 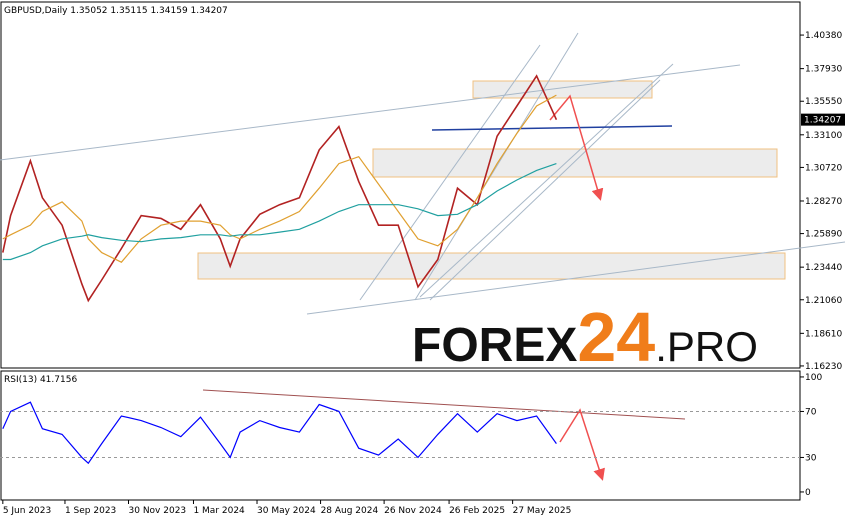 What do you see at coordinates (823, 70) in the screenshot?
I see `y-tick-label: 1.37930` at bounding box center [823, 70].